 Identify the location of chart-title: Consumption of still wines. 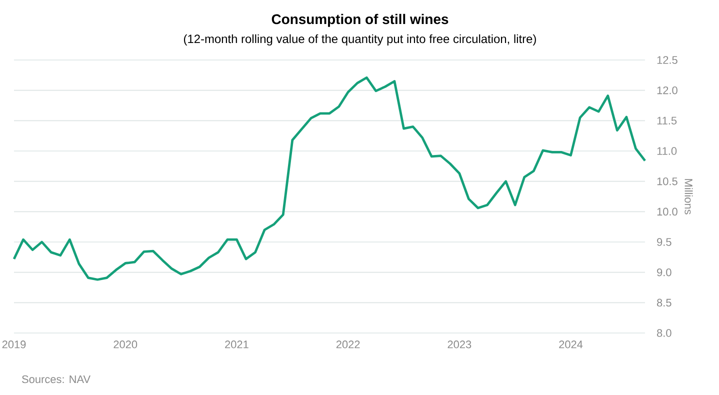
(360, 20).